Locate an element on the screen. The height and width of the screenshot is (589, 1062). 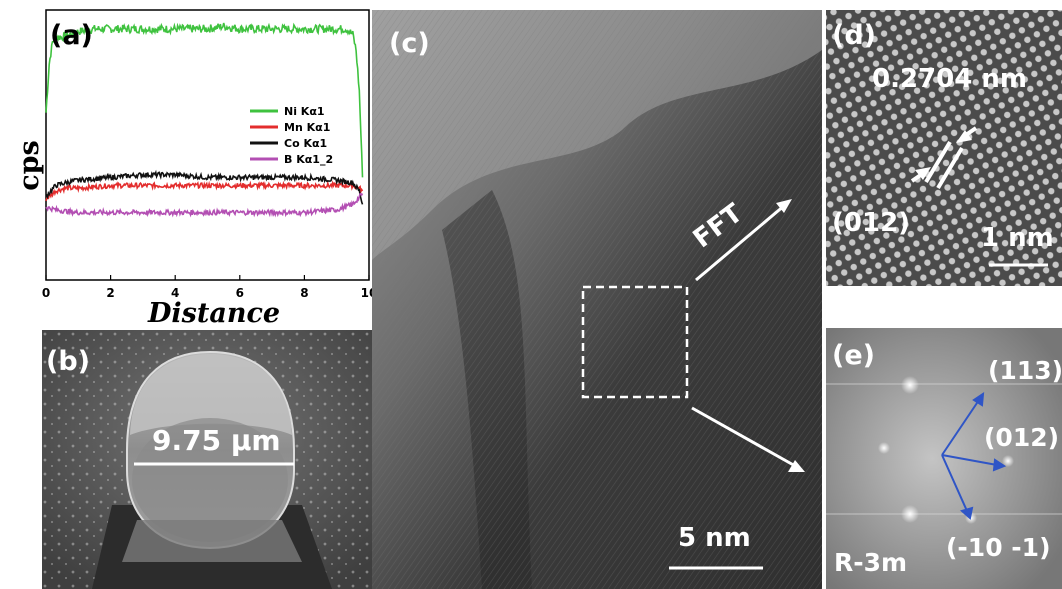
x-tick-label: 8 is located at coordinates (304, 293).